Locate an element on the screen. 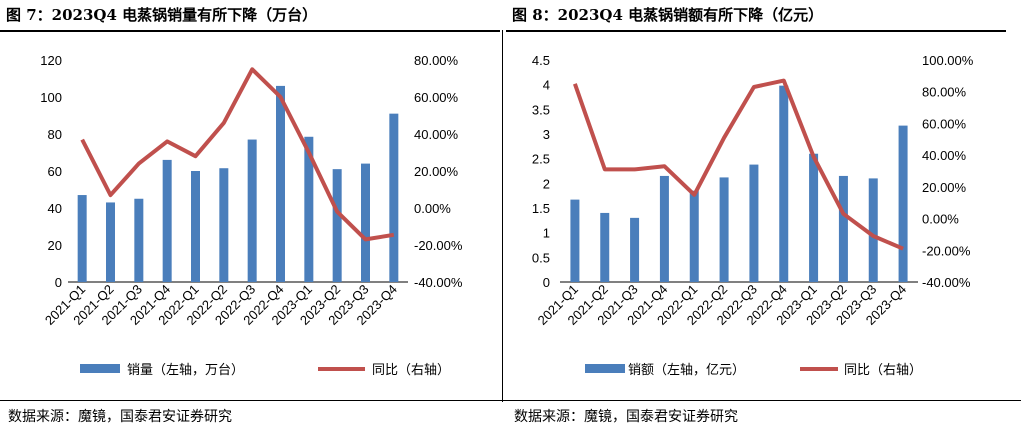 Image resolution: width=1021 pixels, height=433 pixels. chart-title: 图 7：2023Q4 电蒸锅销量有所下降（万台） is located at coordinates (162, 15).